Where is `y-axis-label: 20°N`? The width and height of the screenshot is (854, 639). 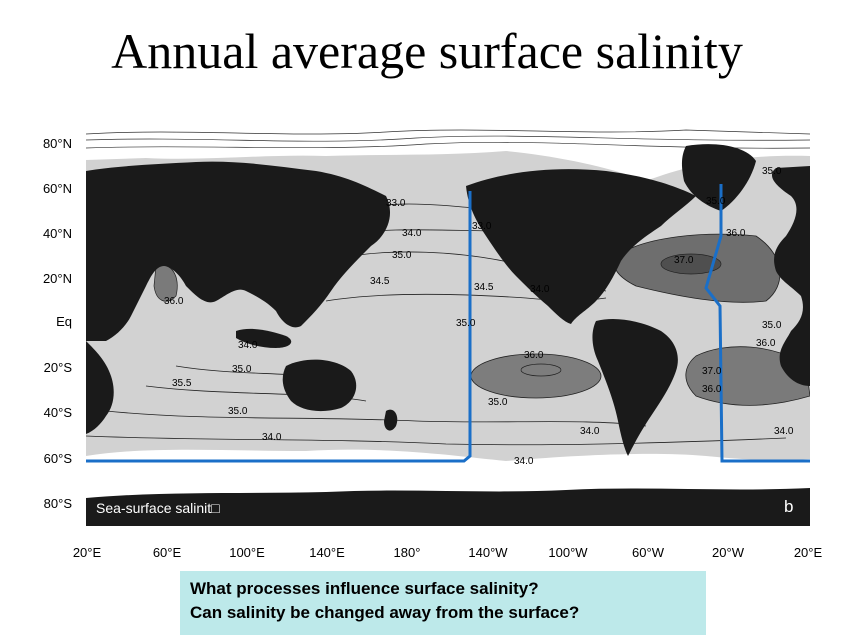 y-axis-label: 20°N is located at coordinates (57, 278).